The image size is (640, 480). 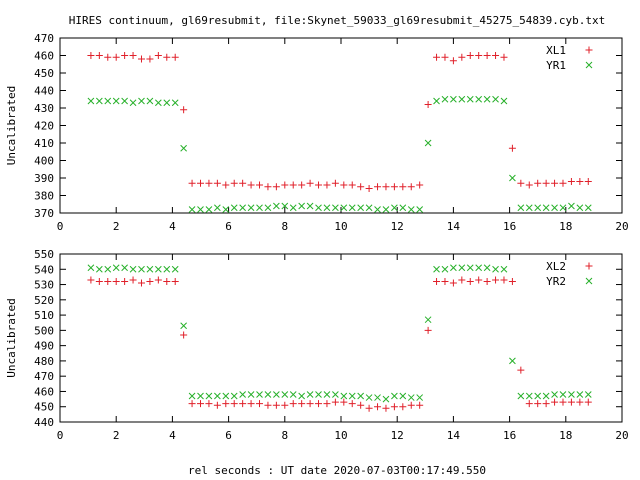 What do you see at coordinates (44, 196) in the screenshot?
I see `y-tick-label: 380` at bounding box center [44, 196].